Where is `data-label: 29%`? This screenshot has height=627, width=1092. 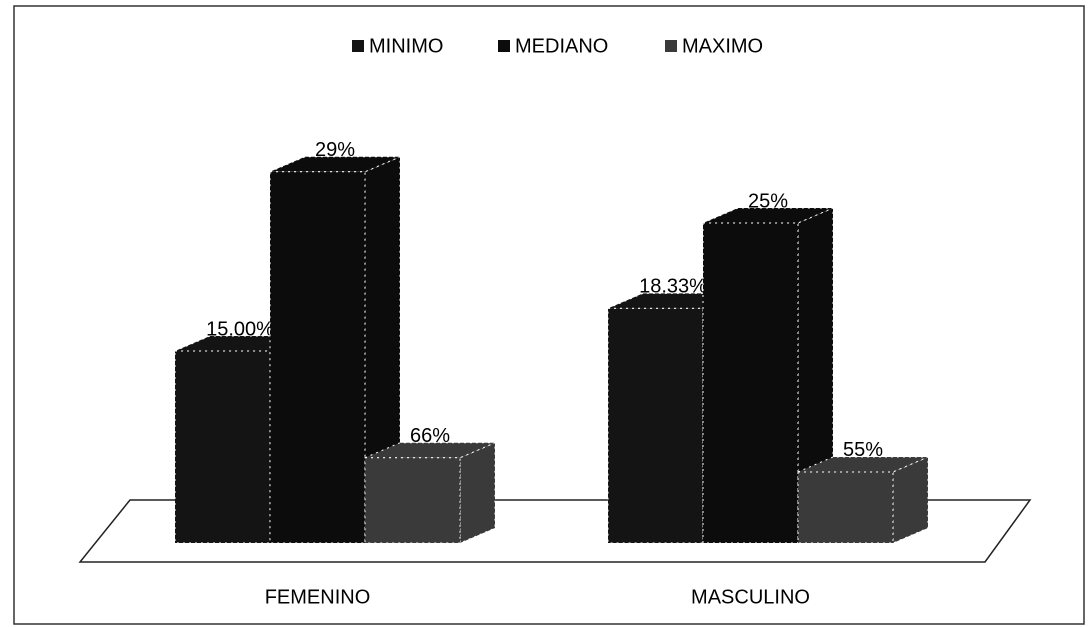 data-label: 29% is located at coordinates (335, 150).